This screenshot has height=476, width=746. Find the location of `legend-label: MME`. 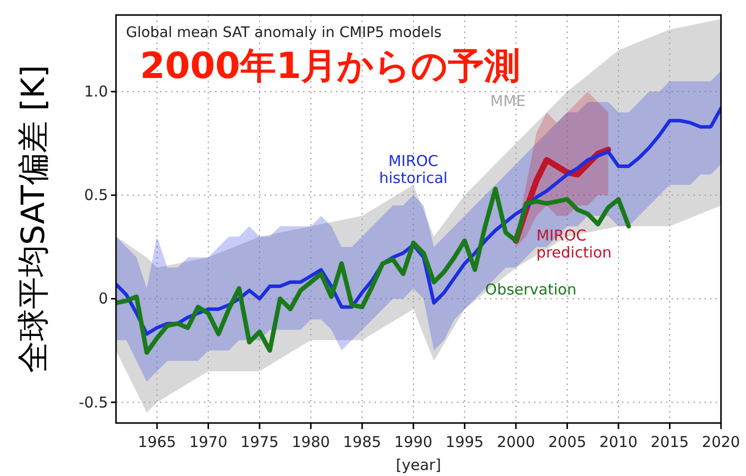

legend-label: MME is located at coordinates (508, 101).